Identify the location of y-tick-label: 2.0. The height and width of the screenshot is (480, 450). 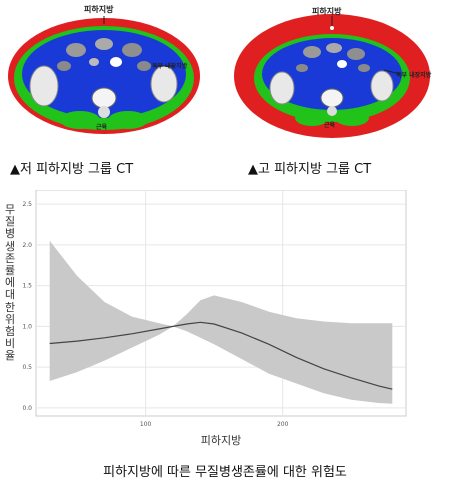
(27, 245).